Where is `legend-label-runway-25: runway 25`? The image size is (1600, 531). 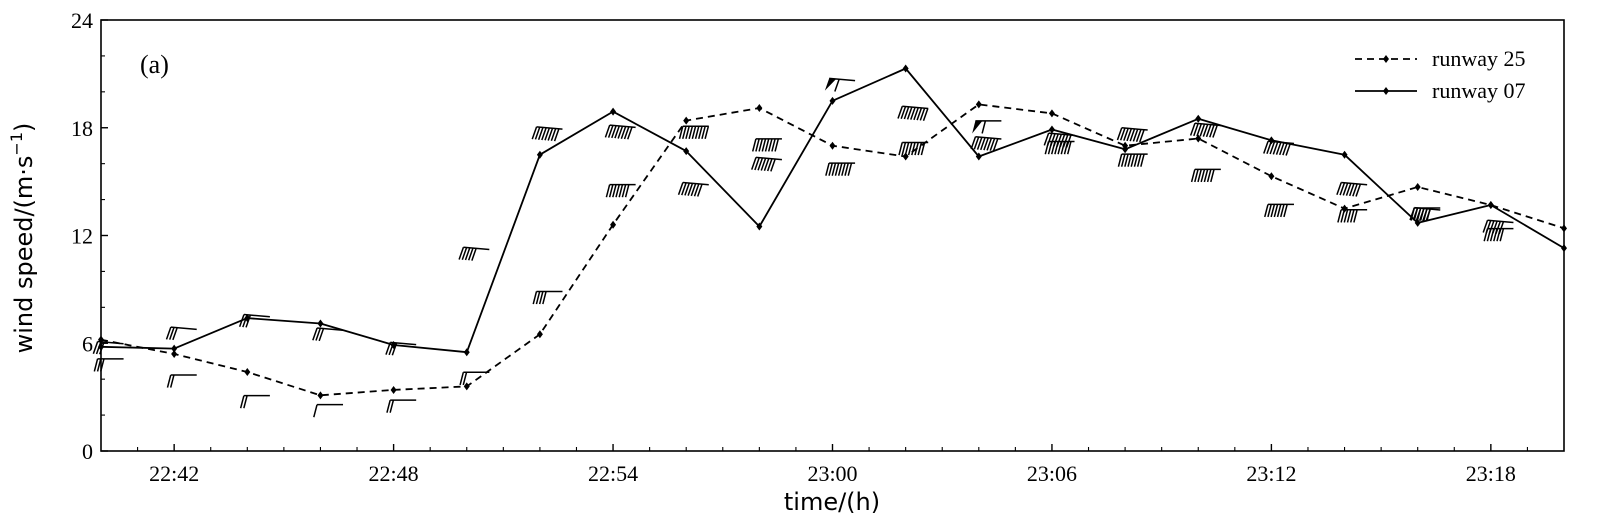
legend-label-runway-25: runway 25 is located at coordinates (1478, 58).